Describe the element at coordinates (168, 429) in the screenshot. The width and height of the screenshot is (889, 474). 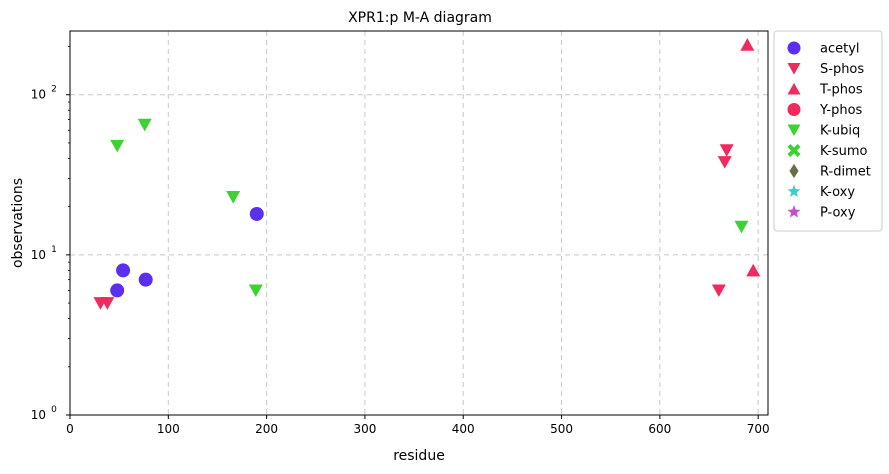
I see `x-tick-label: 100` at that location.